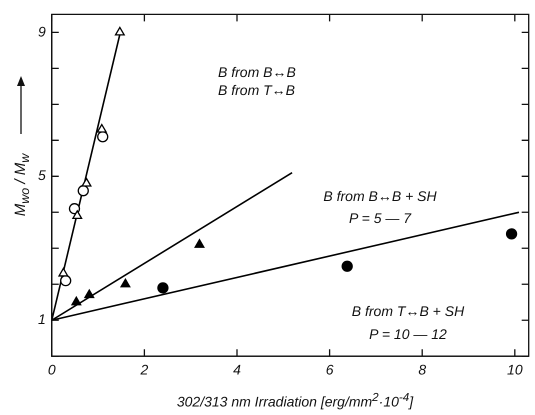 The height and width of the screenshot is (415, 535). What do you see at coordinates (408, 334) in the screenshot?
I see `annotation: P = 10 — 12` at bounding box center [408, 334].